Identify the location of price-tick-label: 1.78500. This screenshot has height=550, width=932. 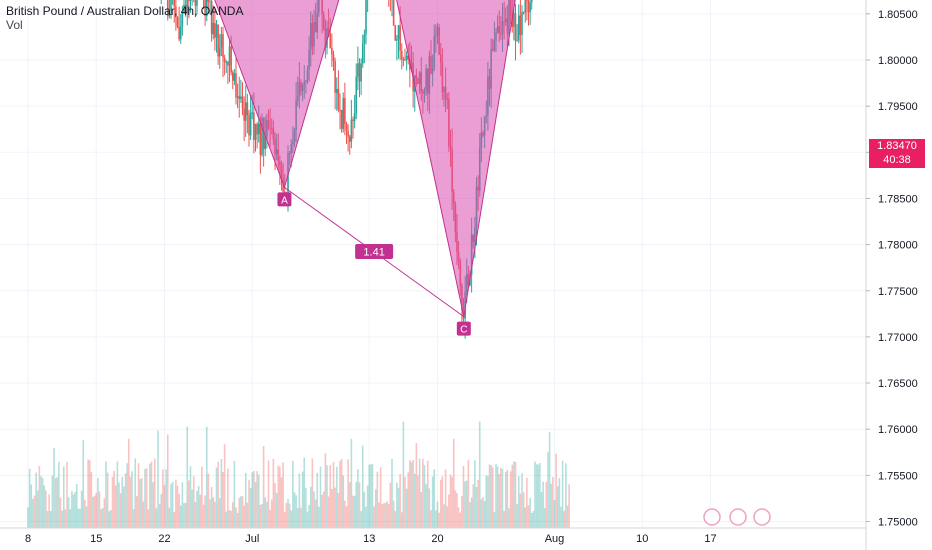
(898, 199).